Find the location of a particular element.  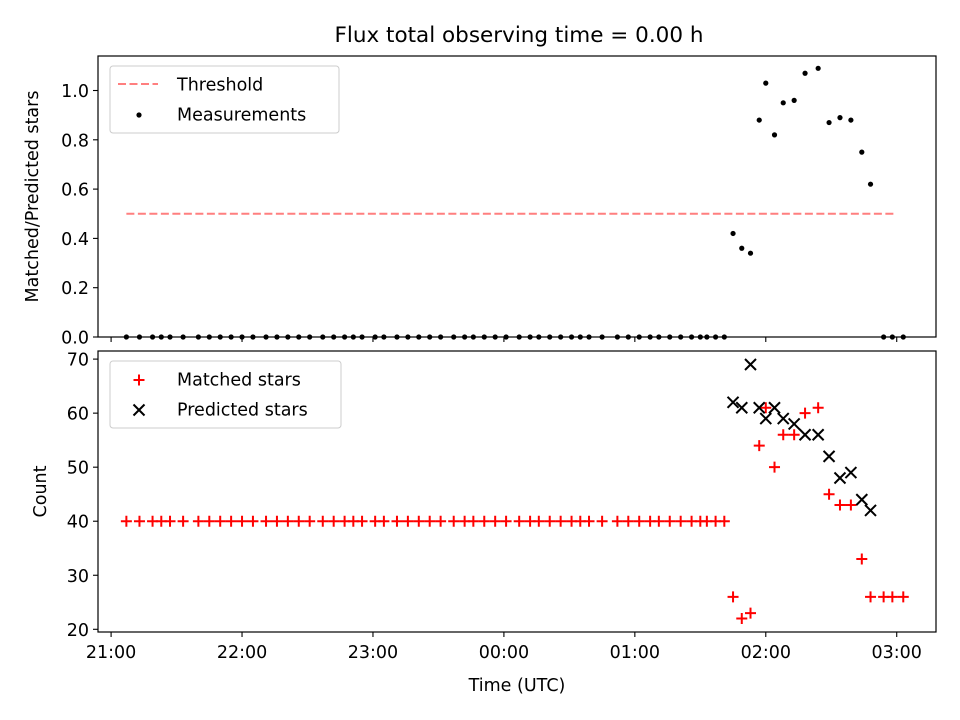

y-tick-label: 0.6 is located at coordinates (75, 191).